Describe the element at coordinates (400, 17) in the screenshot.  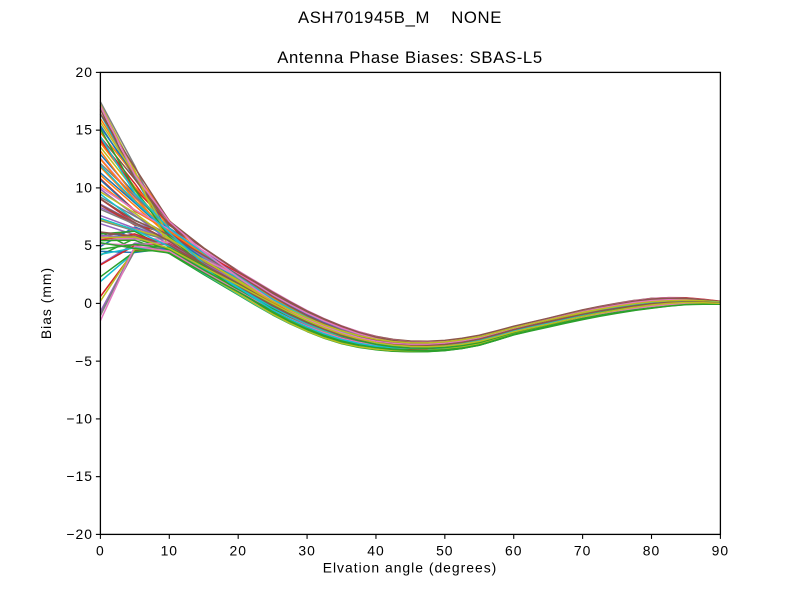
I see `svg-text: ASH701945B_M NONE` at that location.